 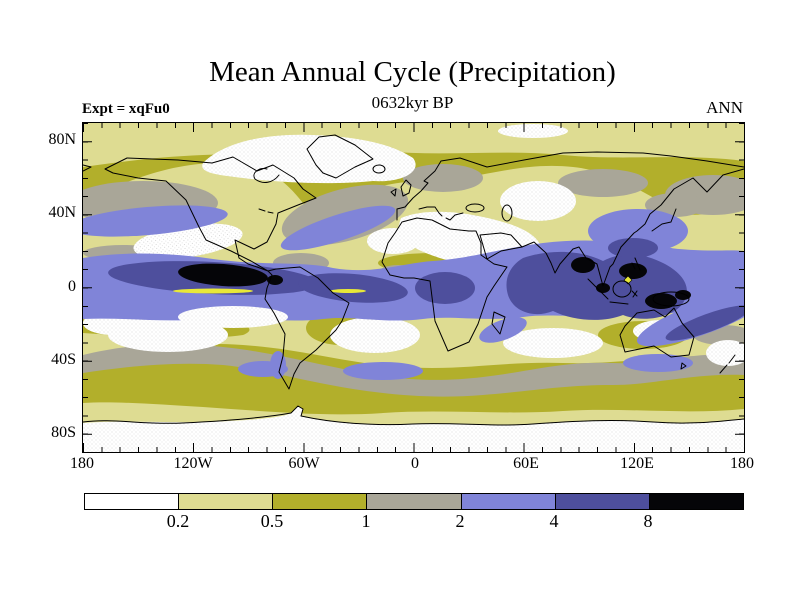 What do you see at coordinates (304, 463) in the screenshot?
I see `x-tick-60W: 60W` at bounding box center [304, 463].